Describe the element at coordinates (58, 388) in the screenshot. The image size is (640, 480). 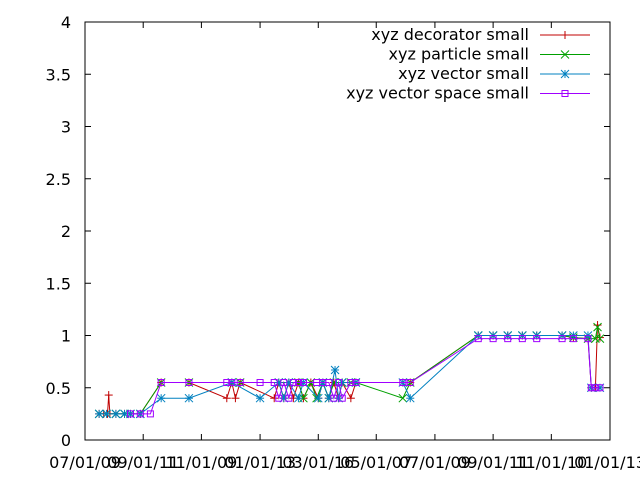
I see `y-tick-label: 0.5` at that location.